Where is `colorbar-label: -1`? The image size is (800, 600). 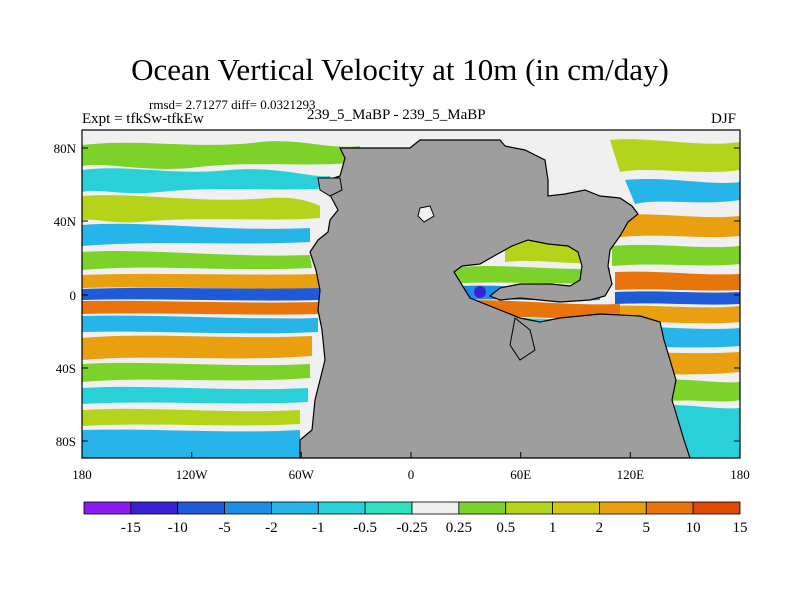
colorbar-label: -1 is located at coordinates (318, 528).